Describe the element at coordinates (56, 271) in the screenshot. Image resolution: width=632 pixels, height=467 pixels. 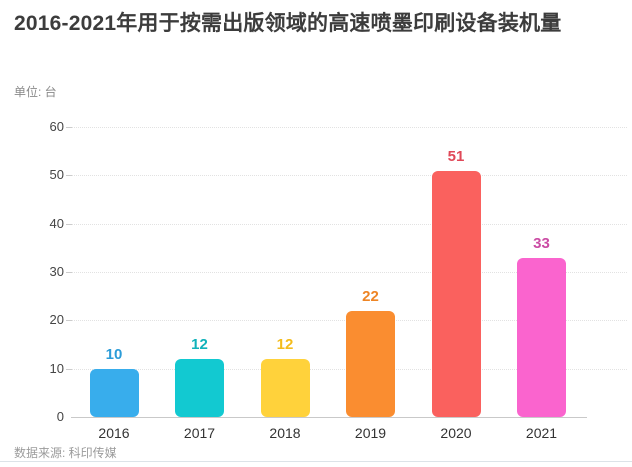
I see `y-axis-label-30: 30` at that location.